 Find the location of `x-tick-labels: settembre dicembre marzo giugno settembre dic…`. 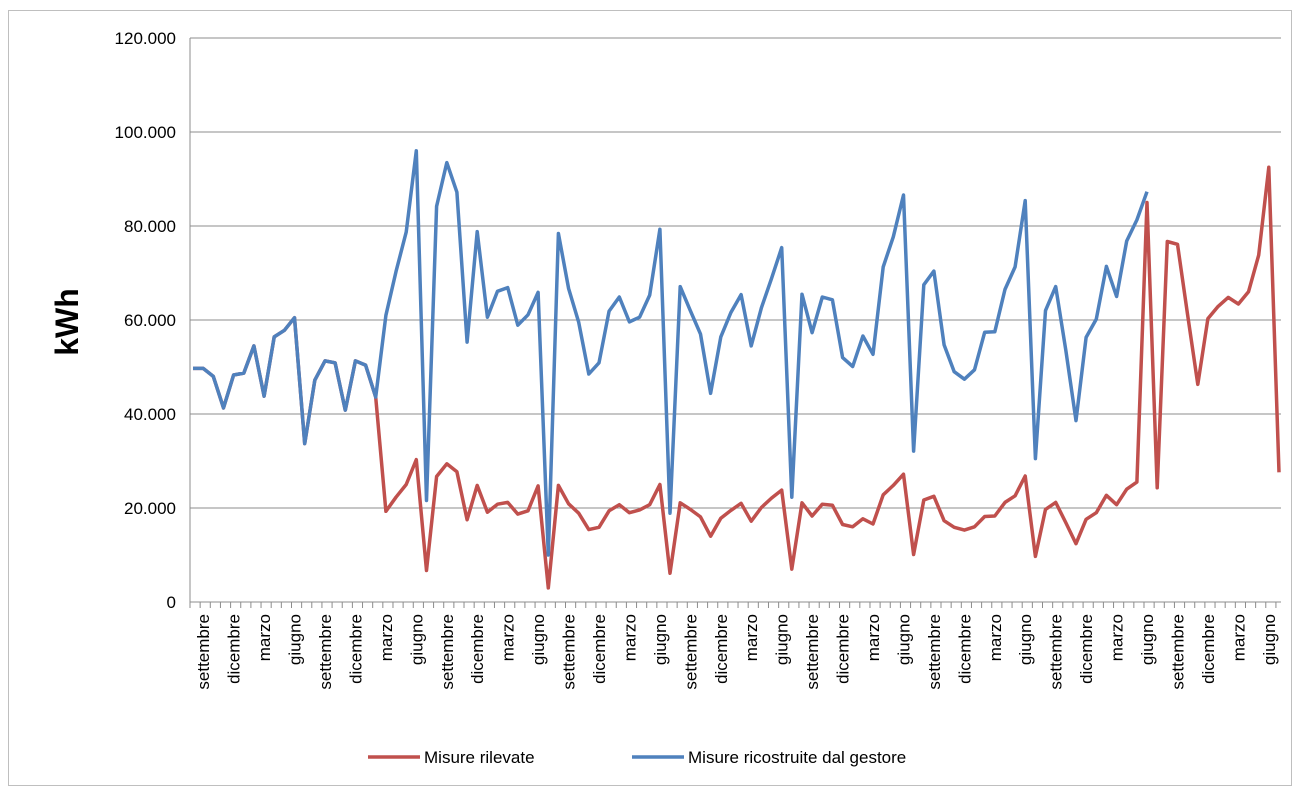

x-tick-labels: settembre dicembre marzo giugno settembre dic… is located at coordinates (736, 652).